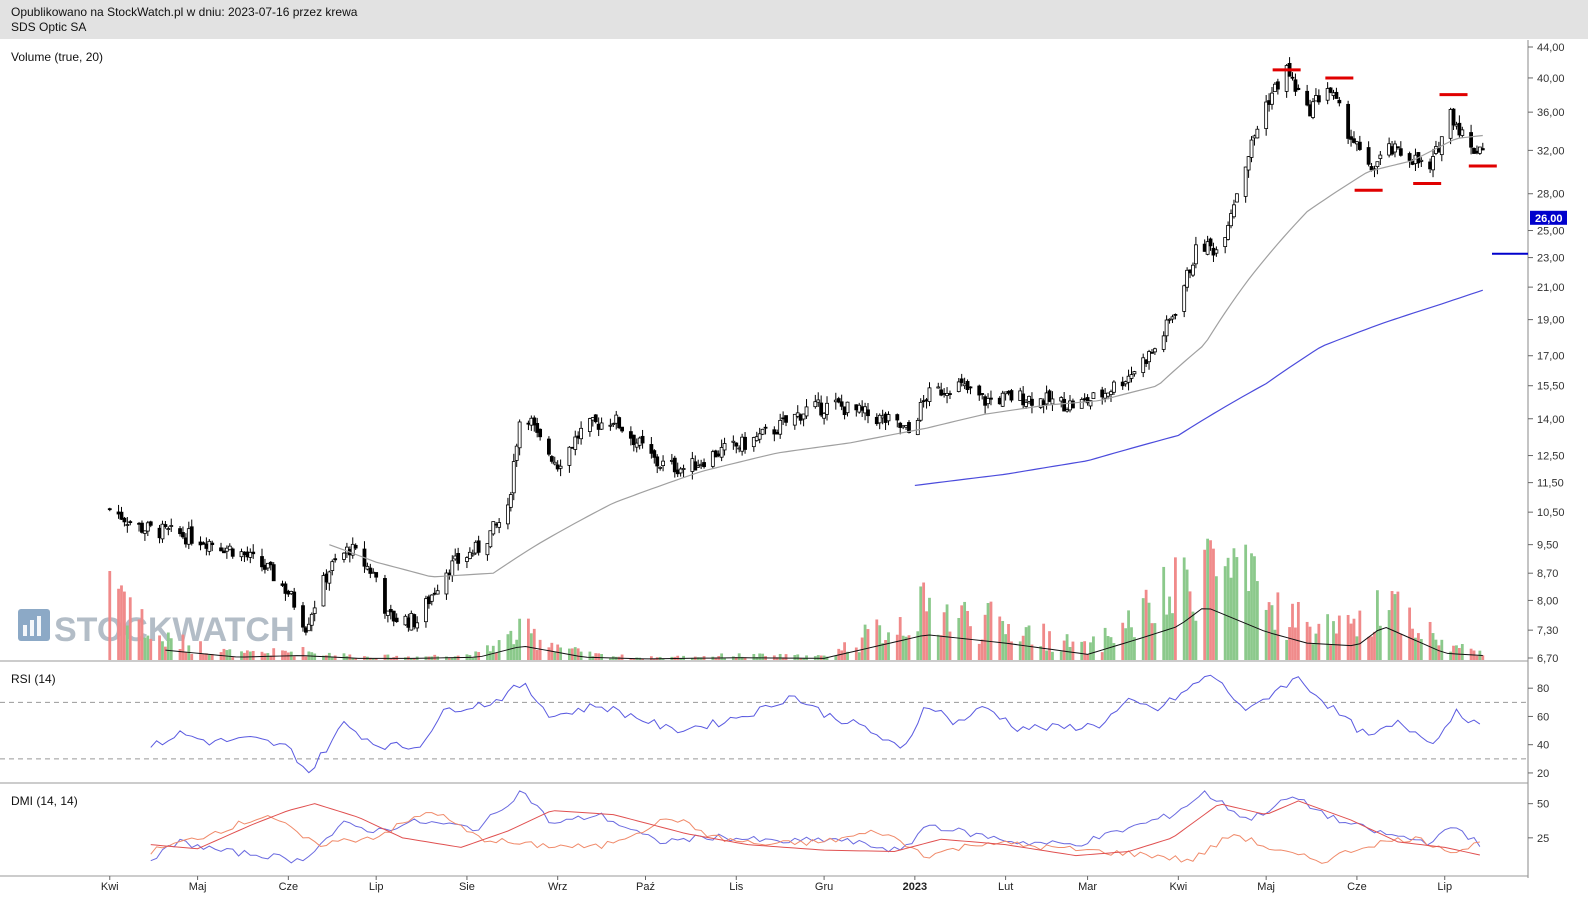  What do you see at coordinates (824, 887) in the screenshot?
I see `x-tick-label: Gru` at bounding box center [824, 887].